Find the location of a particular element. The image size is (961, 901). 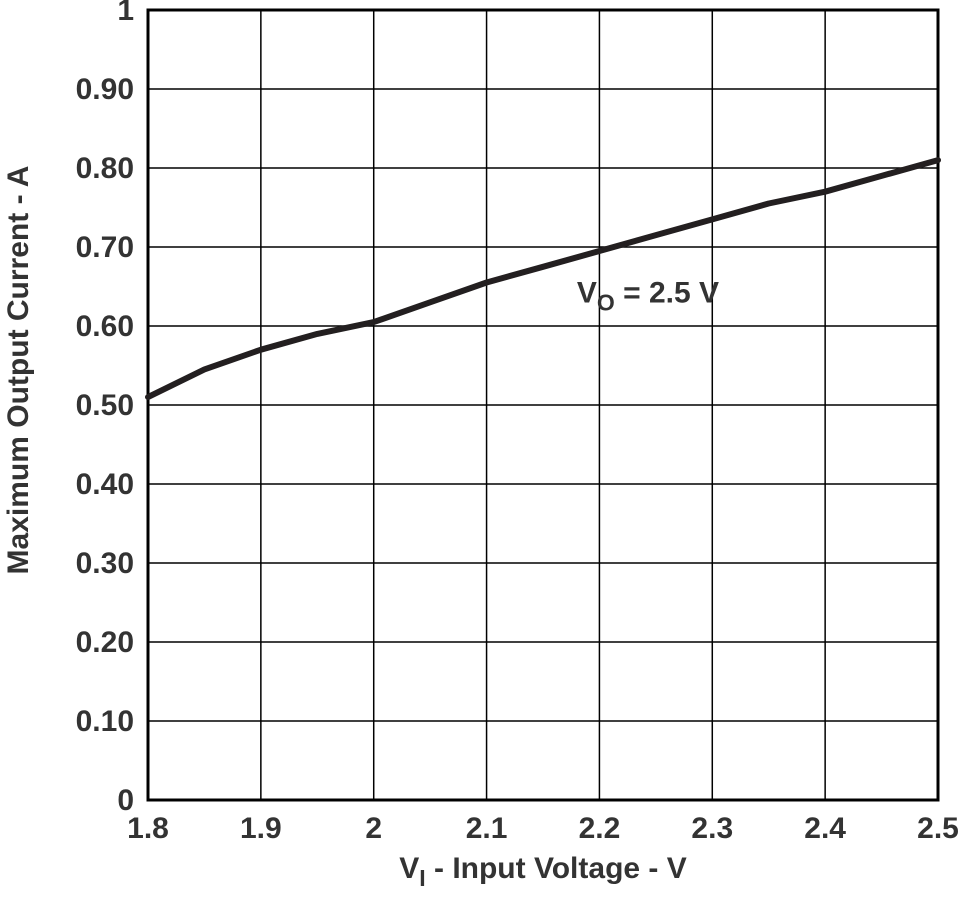

x-tick-label: 2.3 is located at coordinates (712, 828).